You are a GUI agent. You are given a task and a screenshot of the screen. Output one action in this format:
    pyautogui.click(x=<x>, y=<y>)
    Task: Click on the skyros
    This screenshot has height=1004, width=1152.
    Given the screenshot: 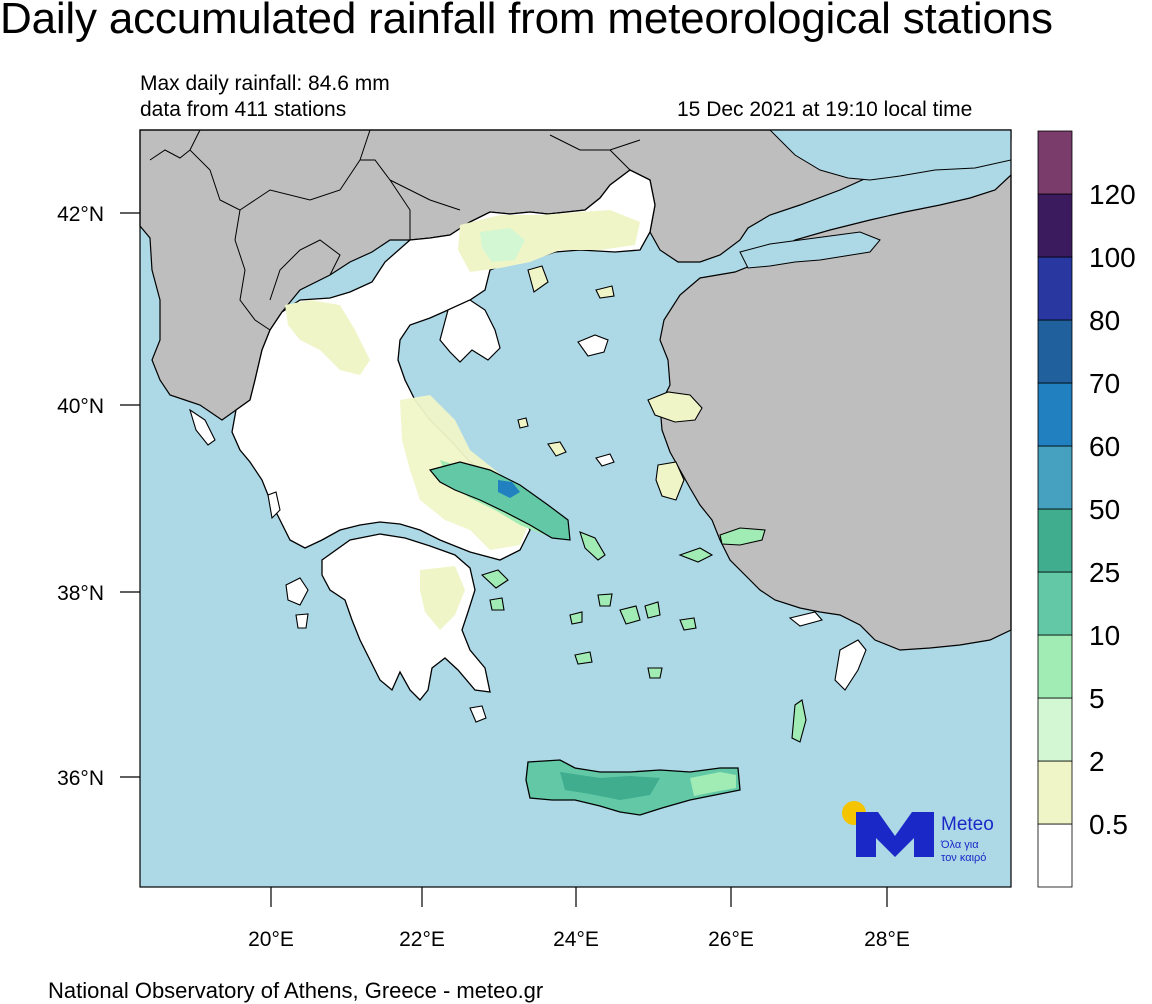 What is the action you would take?
    pyautogui.click(x=605, y=460)
    